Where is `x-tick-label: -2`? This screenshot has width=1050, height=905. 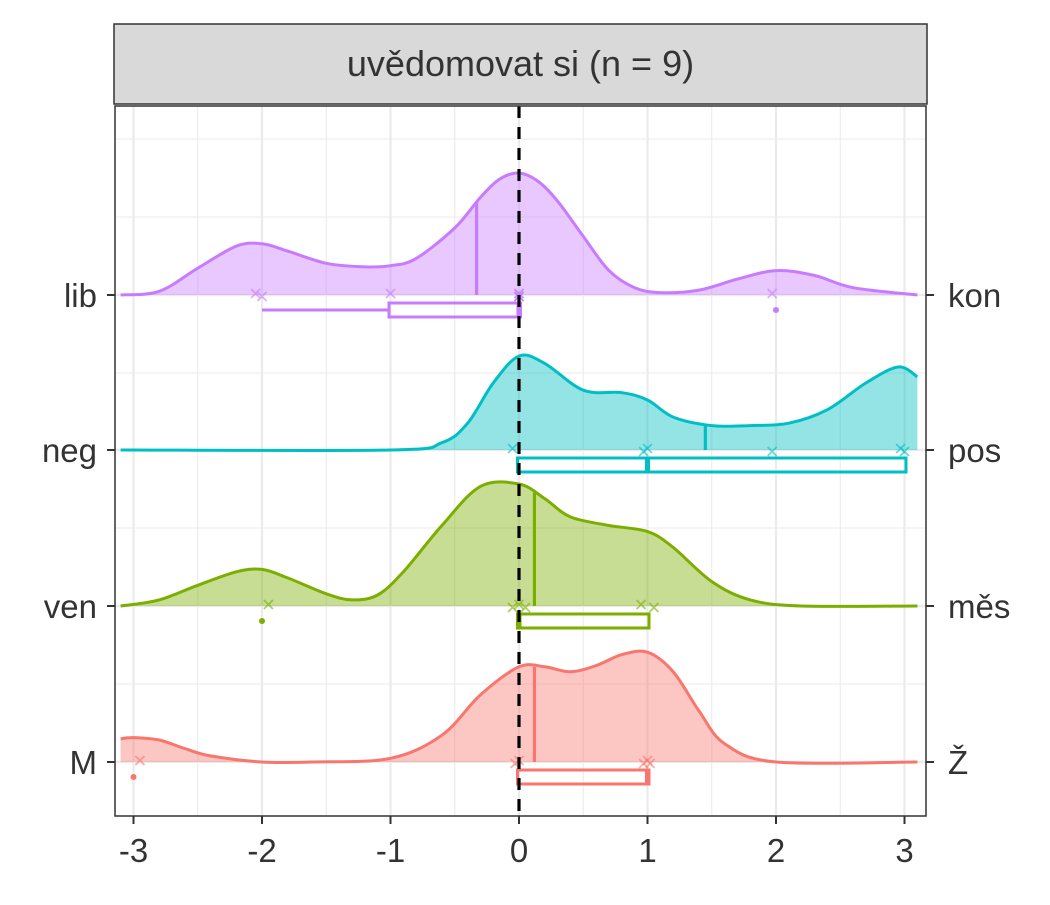
x-tick-label: -2 is located at coordinates (261, 850).